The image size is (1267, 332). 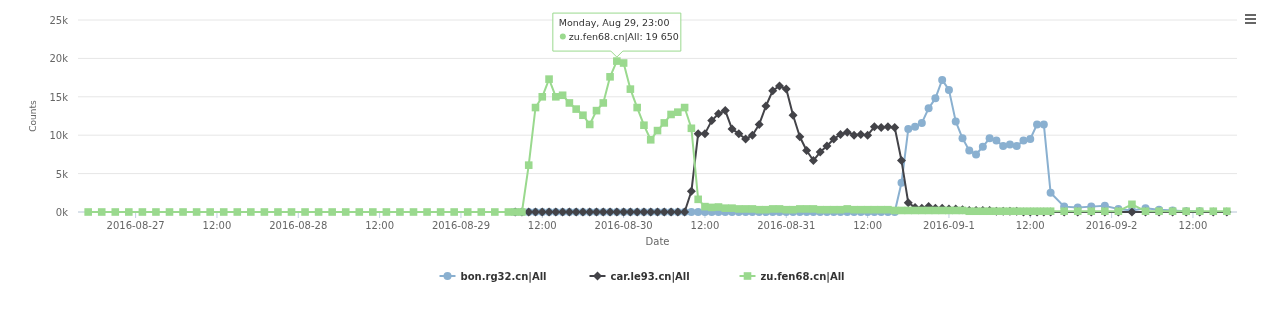 What do you see at coordinates (623, 225) in the screenshot?
I see `x-tick-label: 2016-08-30` at bounding box center [623, 225].